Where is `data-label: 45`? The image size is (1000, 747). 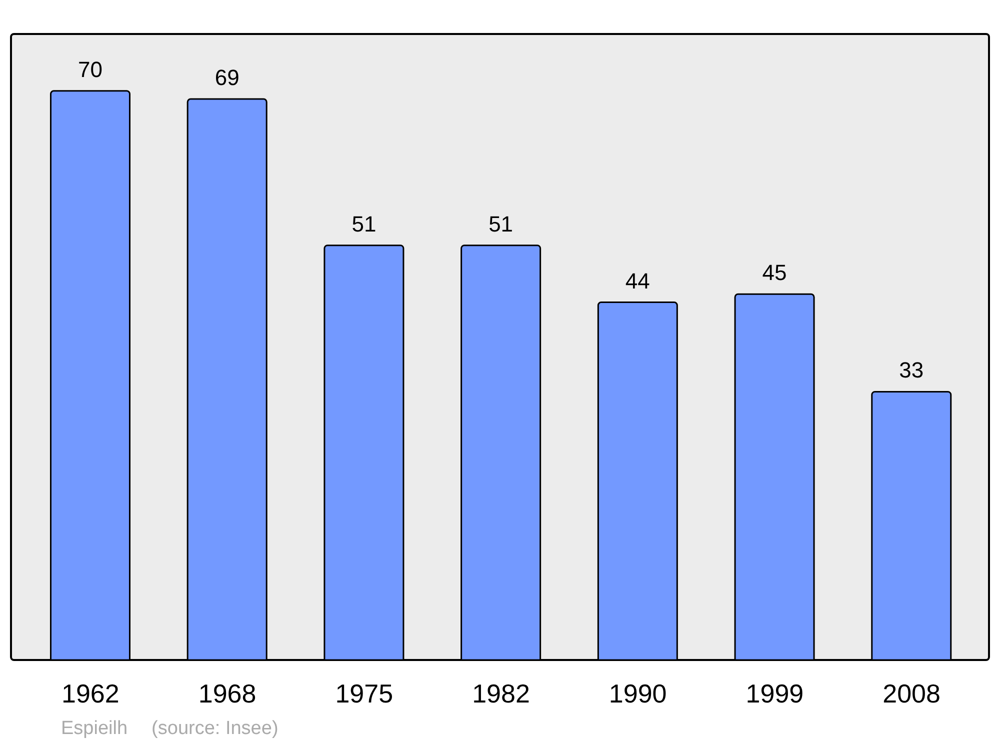
data-label: 45 is located at coordinates (774, 273).